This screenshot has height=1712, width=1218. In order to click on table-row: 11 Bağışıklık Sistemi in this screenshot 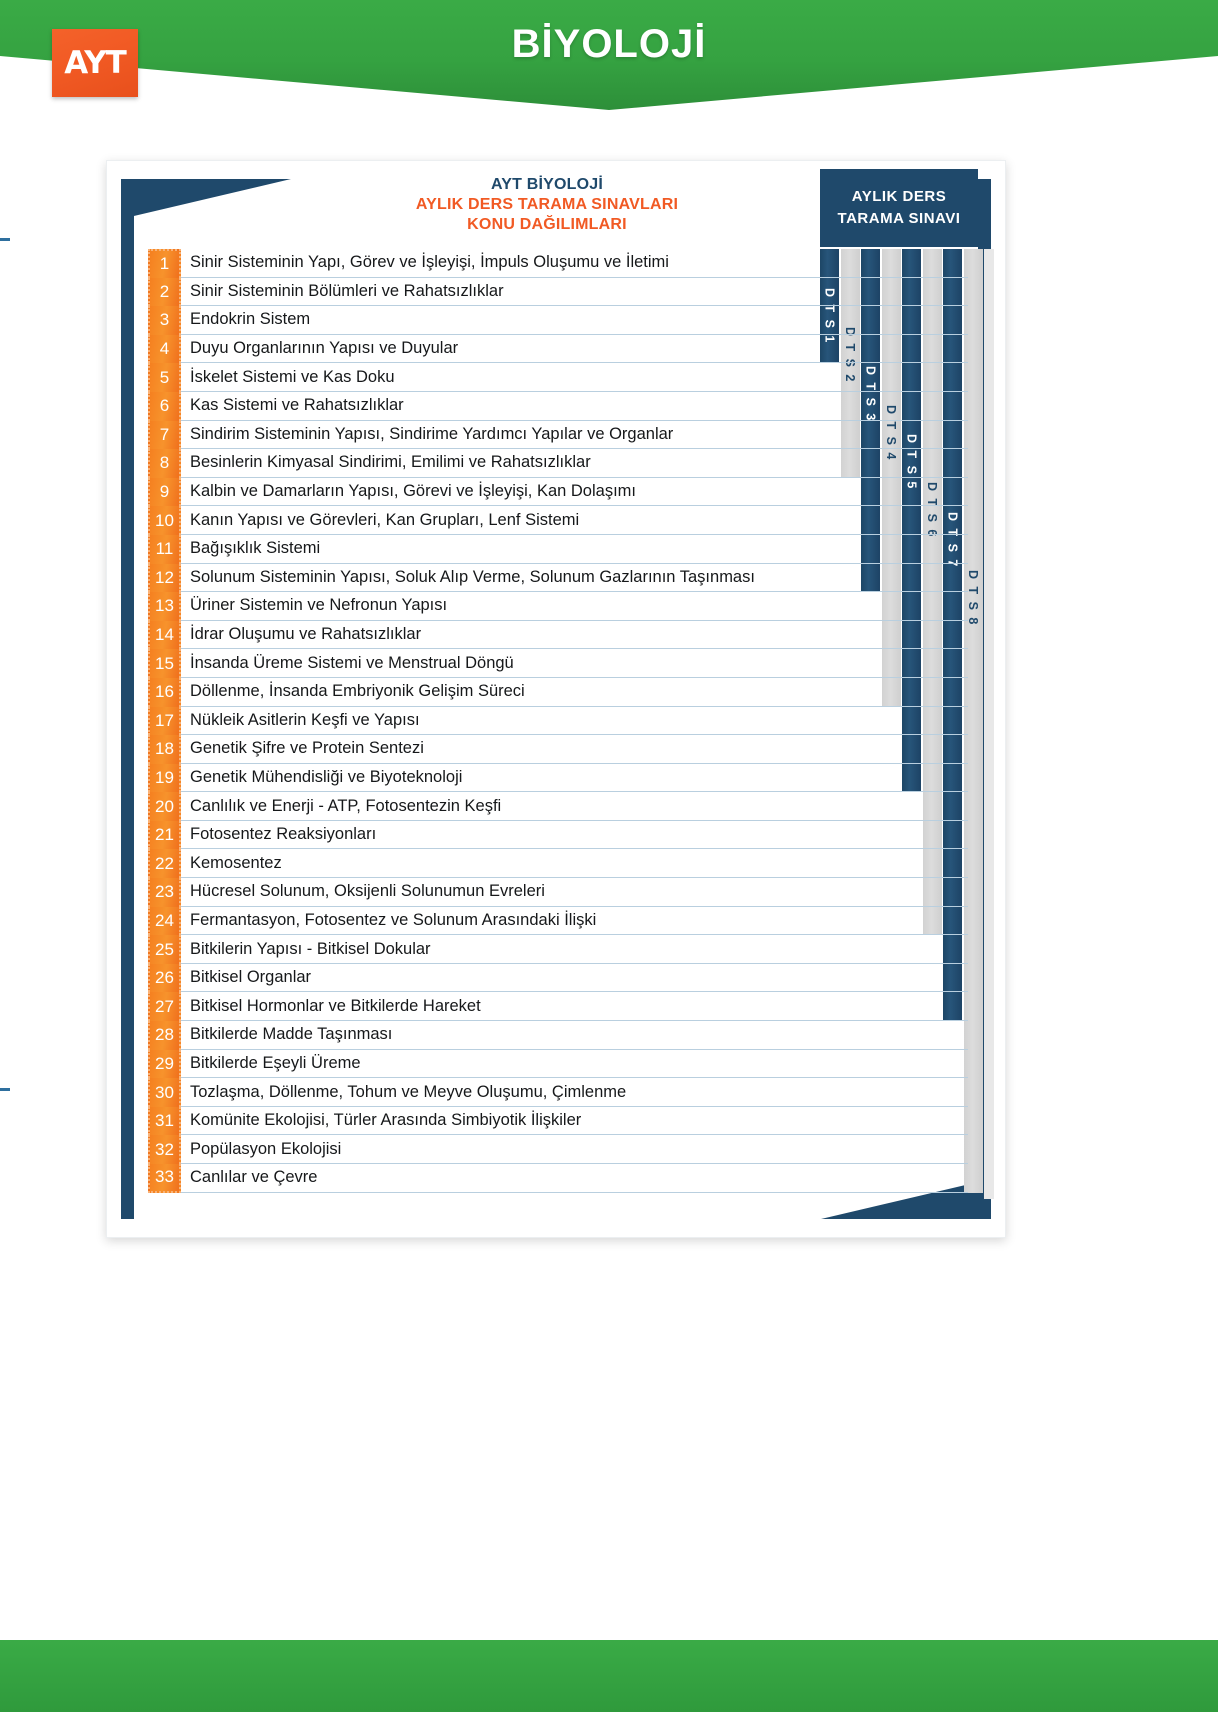, I will do `click(558, 549)`.